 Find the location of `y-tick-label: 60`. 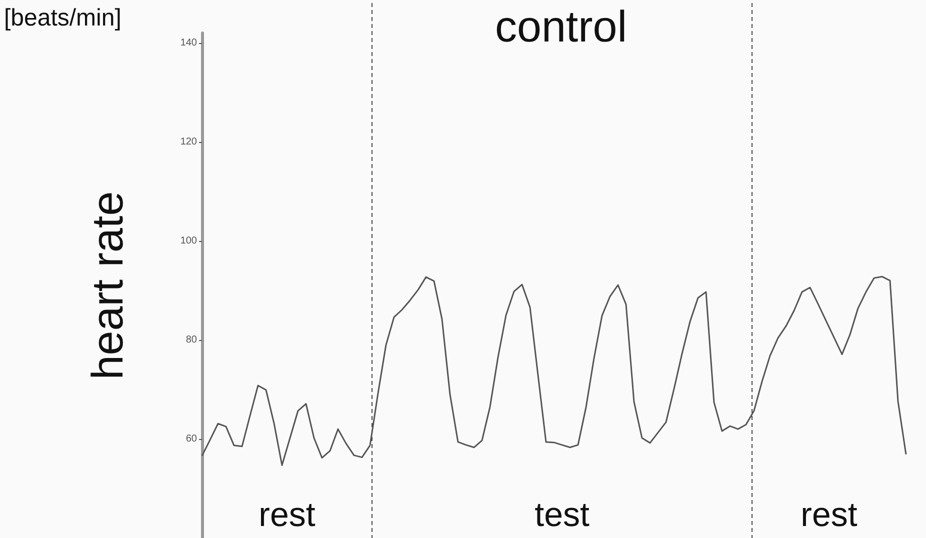

y-tick-label: 60 is located at coordinates (192, 438).